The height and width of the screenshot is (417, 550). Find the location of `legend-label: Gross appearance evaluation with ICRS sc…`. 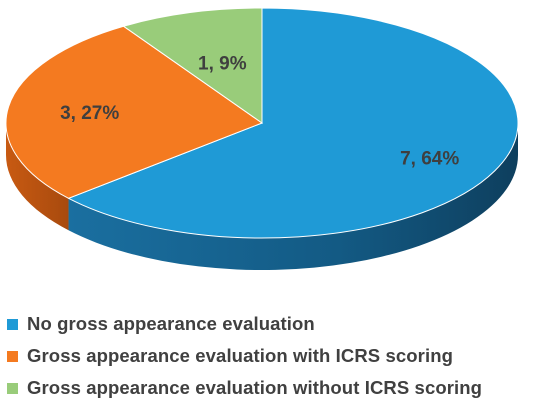

legend-label: Gross appearance evaluation with ICRS sc… is located at coordinates (240, 355).